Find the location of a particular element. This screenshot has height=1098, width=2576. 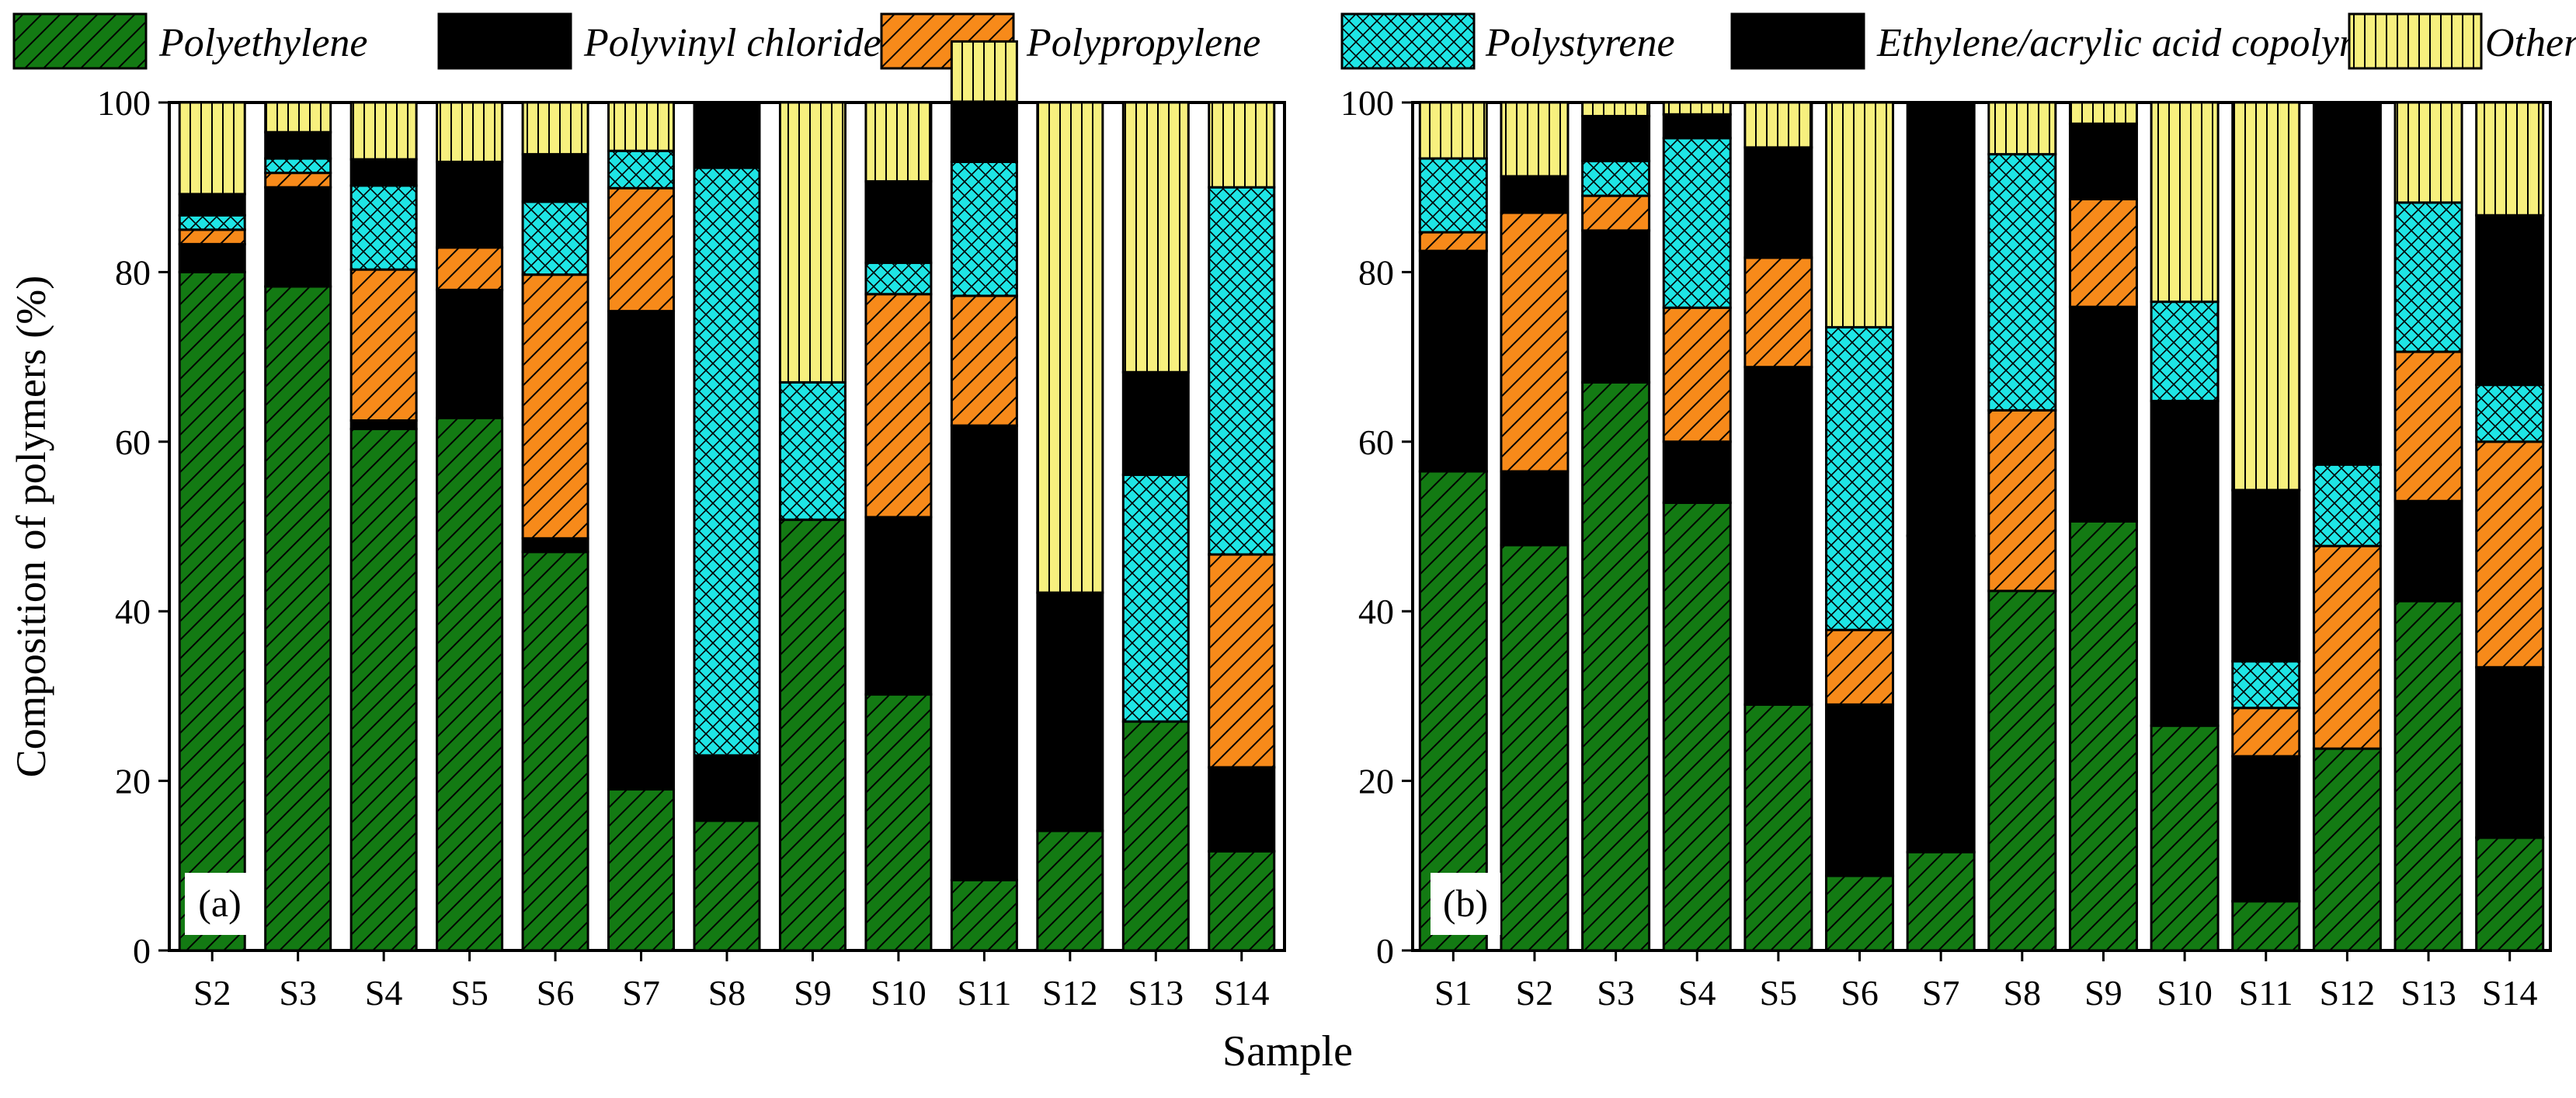

bar-b-s1-polyethylene is located at coordinates (1453, 711).